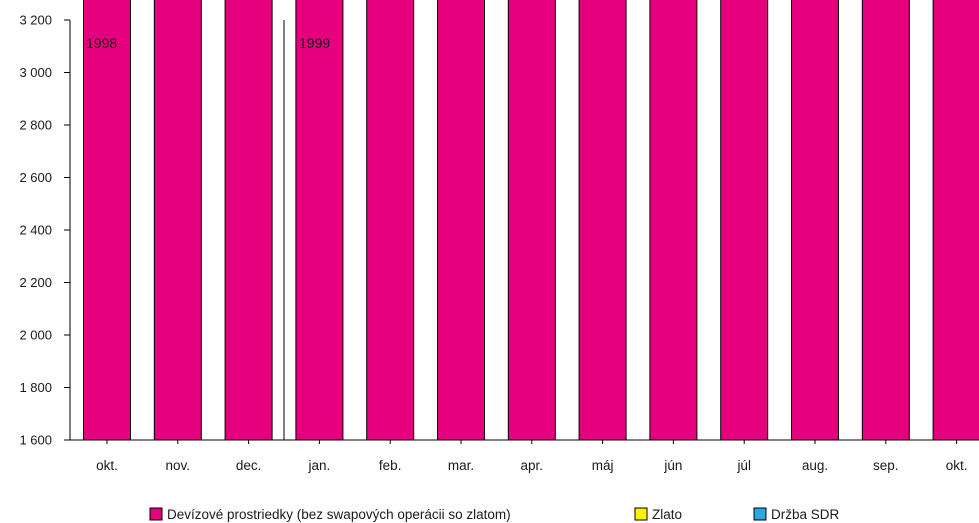 The width and height of the screenshot is (979, 523). What do you see at coordinates (35, 125) in the screenshot?
I see `y-tick-label: 2 800` at bounding box center [35, 125].